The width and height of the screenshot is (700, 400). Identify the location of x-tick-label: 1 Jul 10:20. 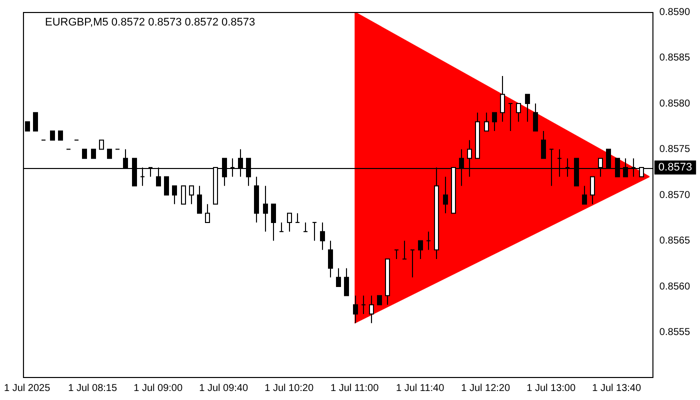
(289, 388).